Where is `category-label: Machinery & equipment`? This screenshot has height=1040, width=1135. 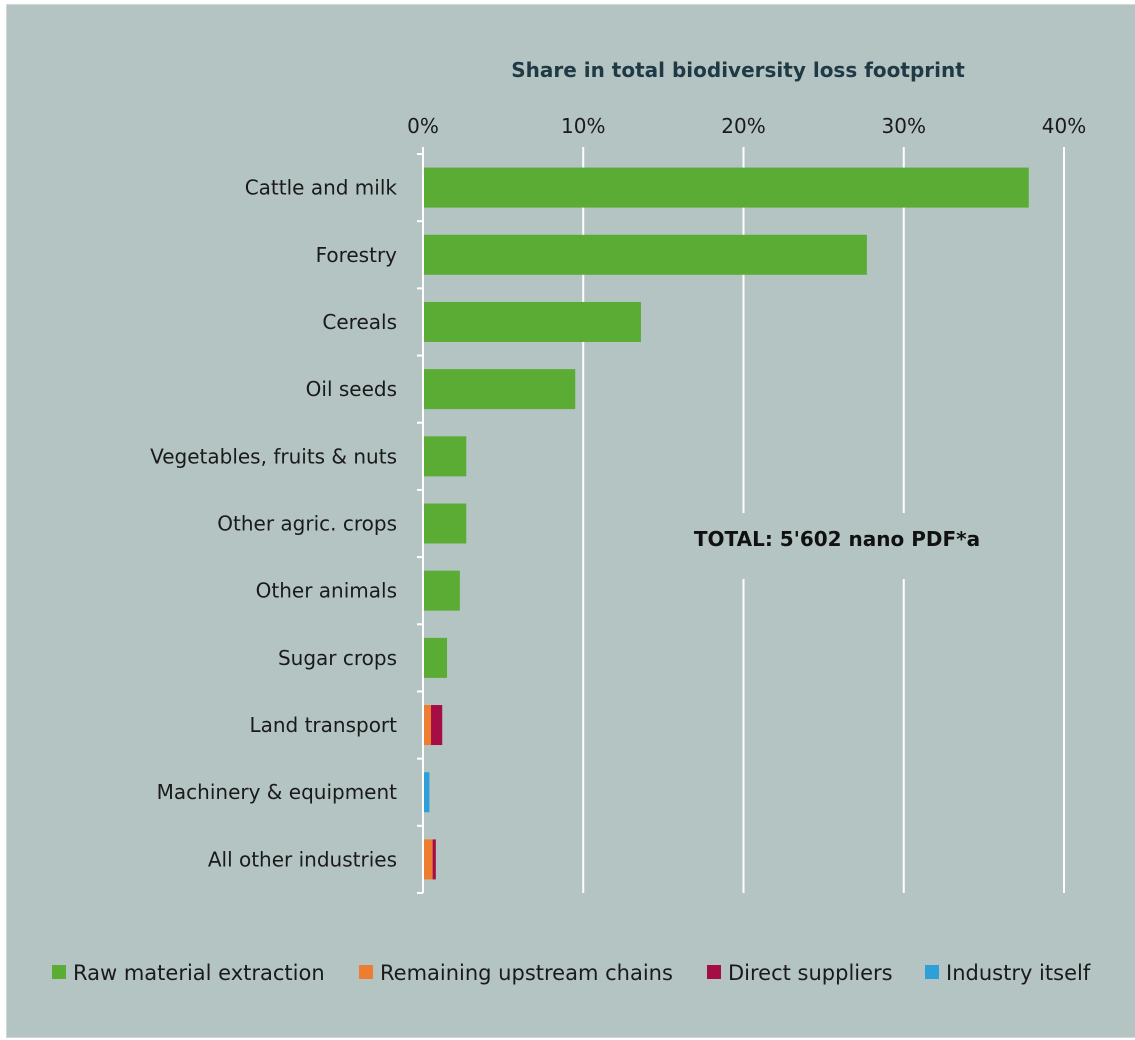
category-label: Machinery & equipment is located at coordinates (277, 792).